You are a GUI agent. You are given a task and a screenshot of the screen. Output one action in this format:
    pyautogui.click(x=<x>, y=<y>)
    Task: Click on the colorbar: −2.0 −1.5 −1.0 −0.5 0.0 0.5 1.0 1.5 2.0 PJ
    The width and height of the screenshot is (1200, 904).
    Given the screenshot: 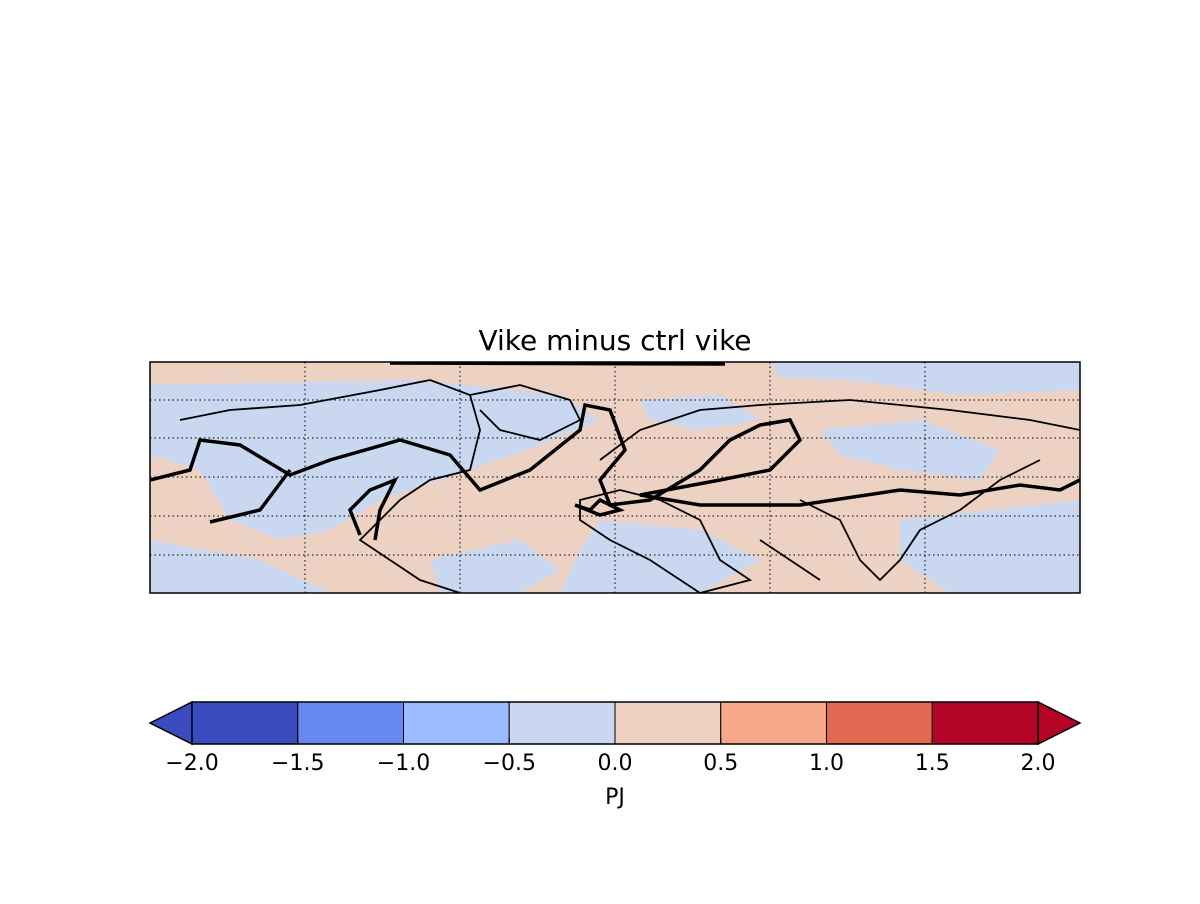 What is the action you would take?
    pyautogui.click(x=615, y=755)
    